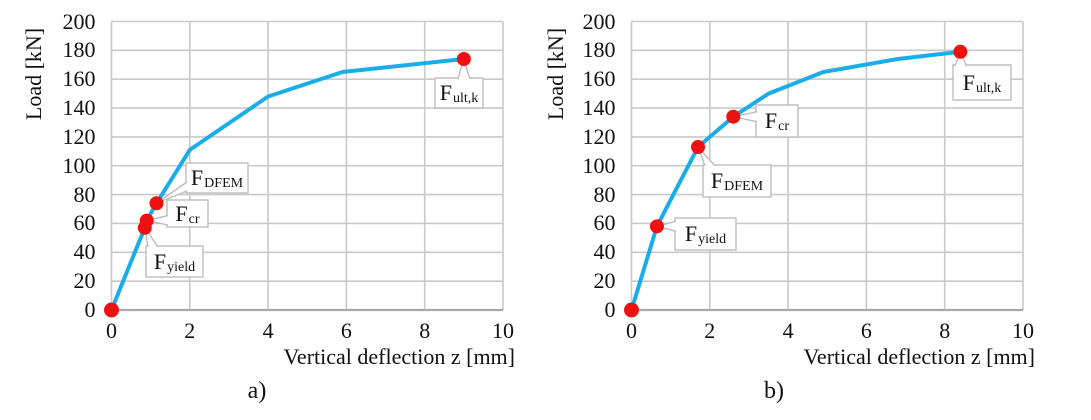  Describe the element at coordinates (257, 391) in the screenshot. I see `chart-caption: a)` at that location.